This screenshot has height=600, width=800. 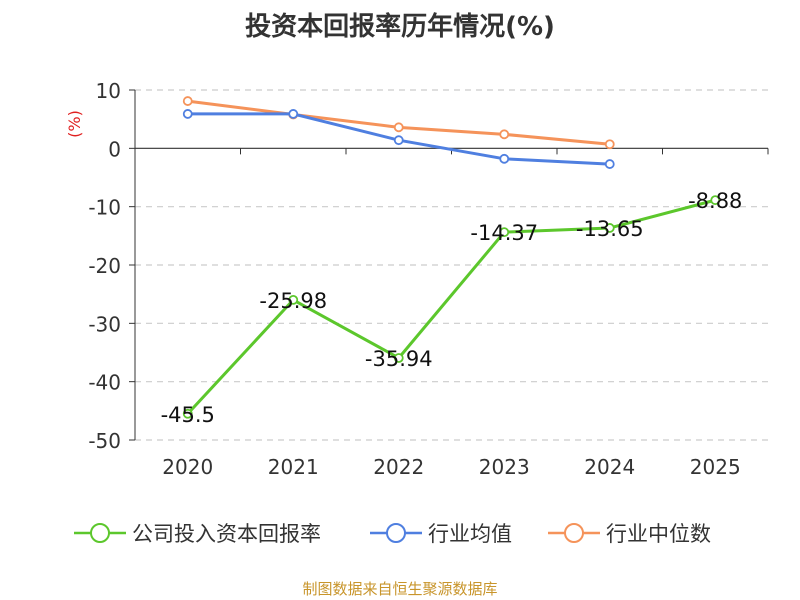 I want to click on y-tick-label: -20, so click(x=104, y=266).